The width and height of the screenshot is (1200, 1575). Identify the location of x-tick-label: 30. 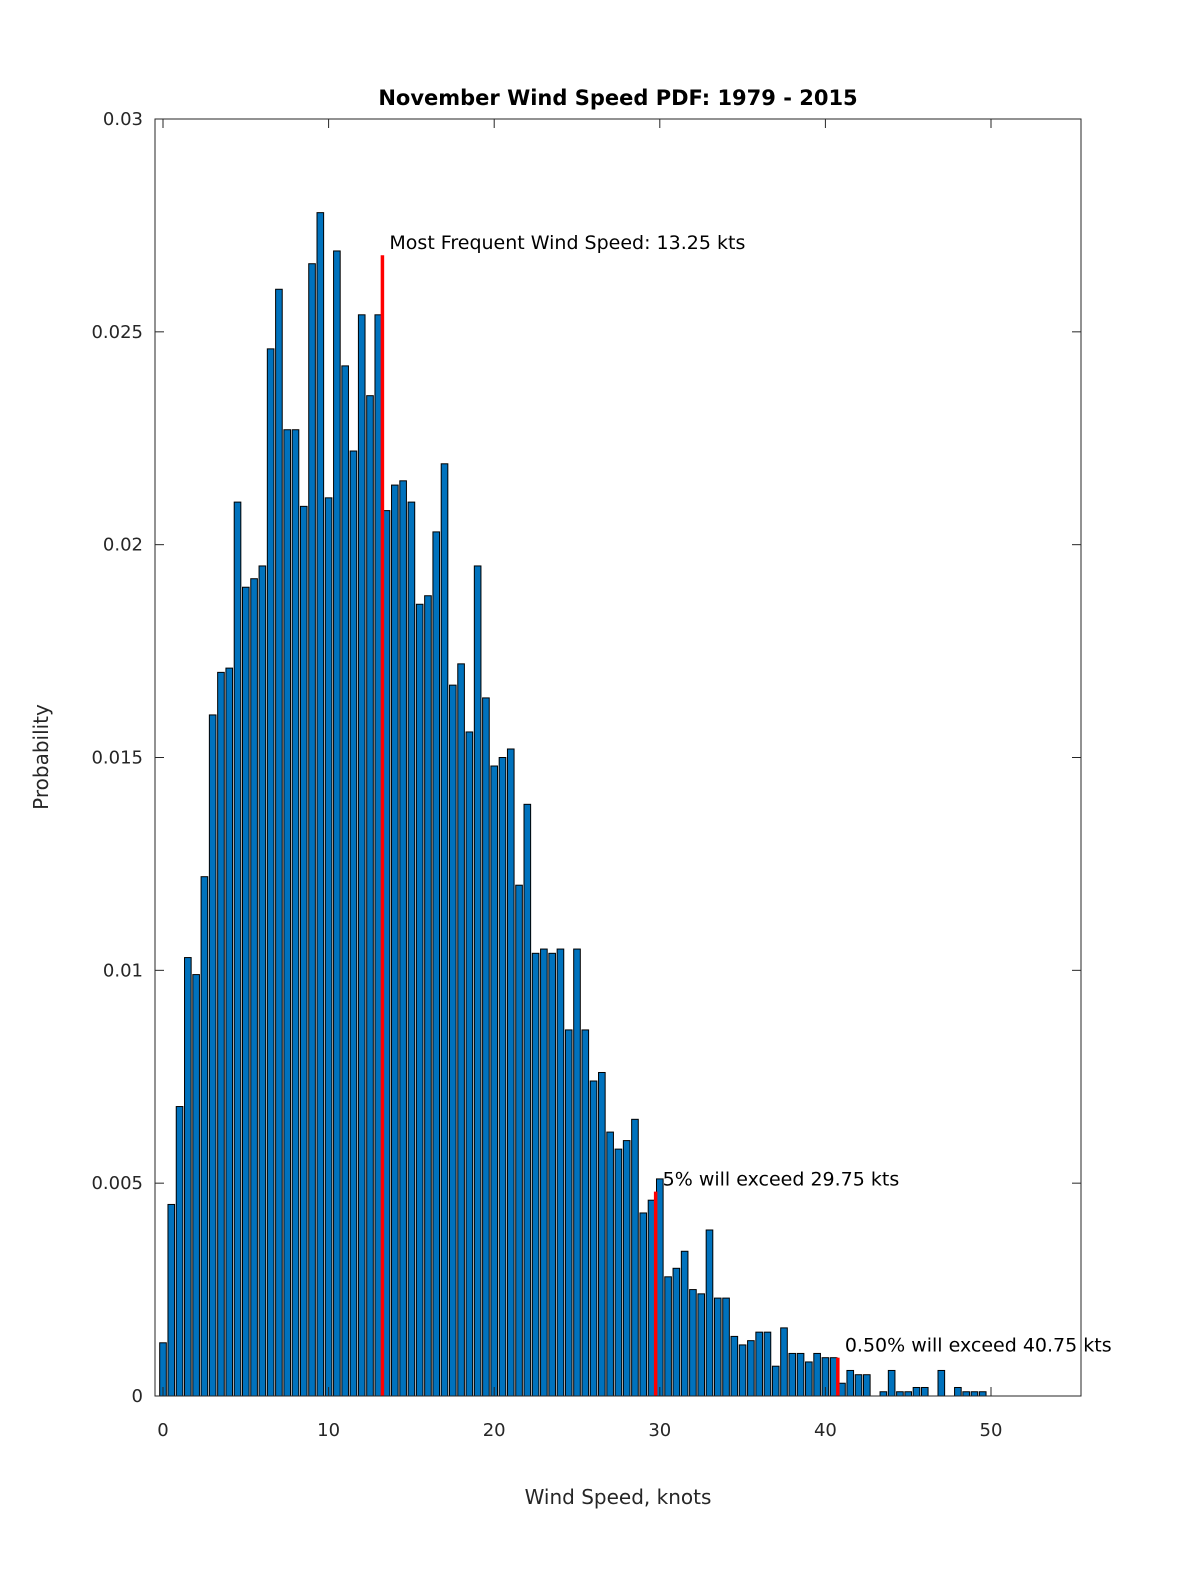
(659, 1430).